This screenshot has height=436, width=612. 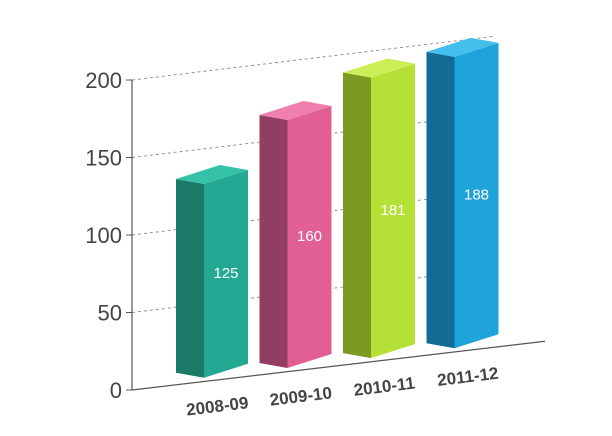 I want to click on bar-2008-09: 125, so click(x=212, y=271).